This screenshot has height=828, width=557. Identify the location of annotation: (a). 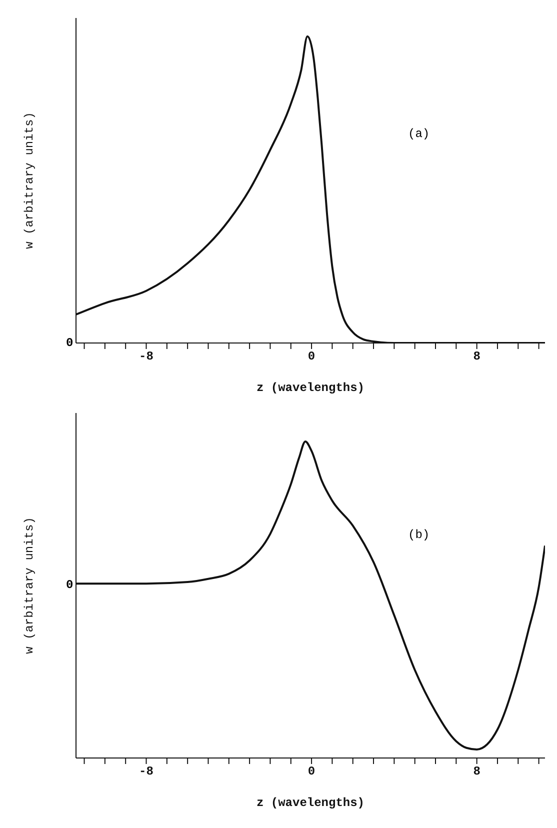
(419, 133).